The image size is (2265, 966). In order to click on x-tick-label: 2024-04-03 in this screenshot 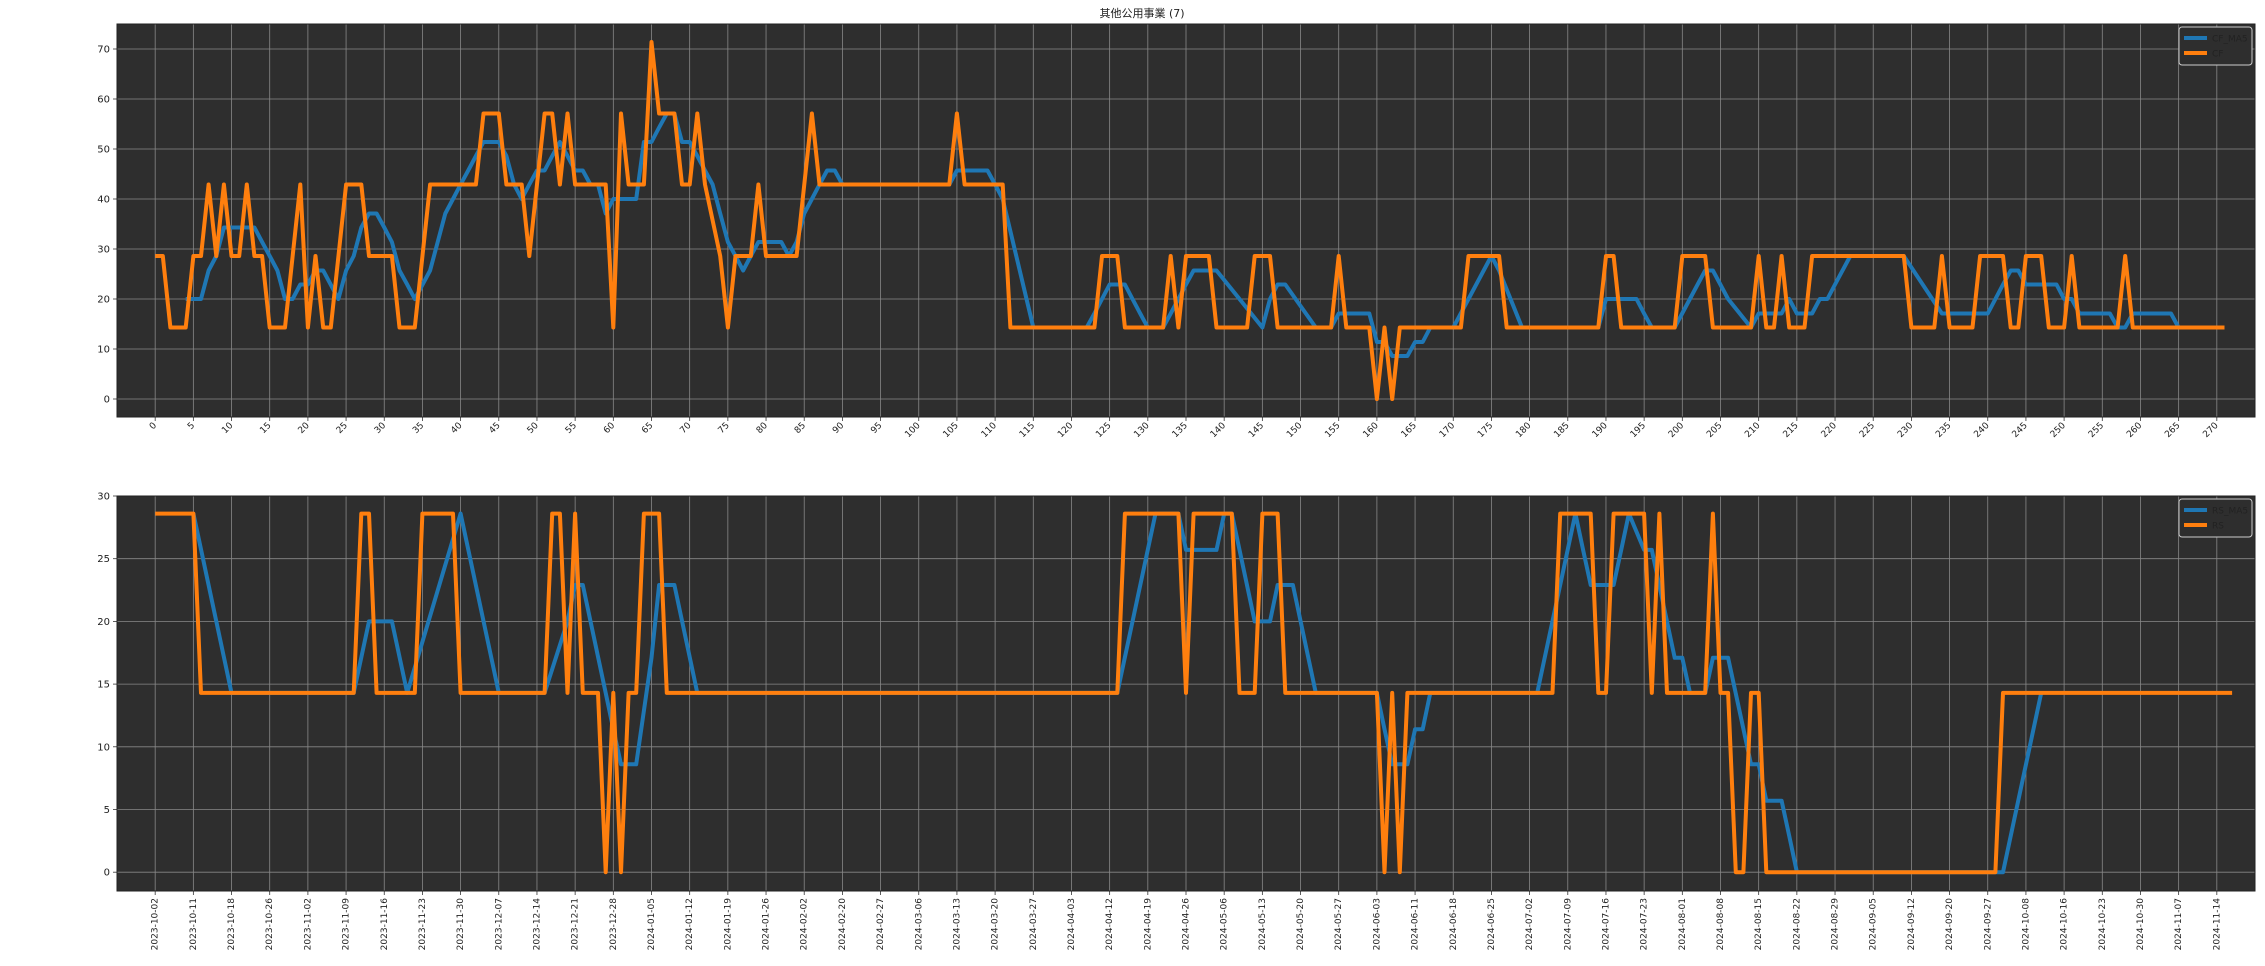, I will do `click(1072, 924)`.